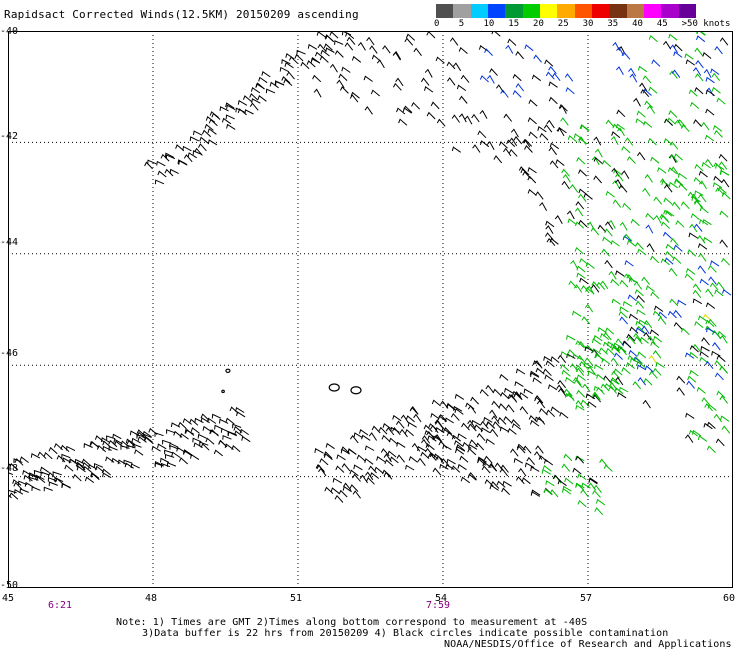 The height and width of the screenshot is (650, 740). What do you see at coordinates (8, 598) in the screenshot?
I see `x-tick-label: 45` at bounding box center [8, 598].